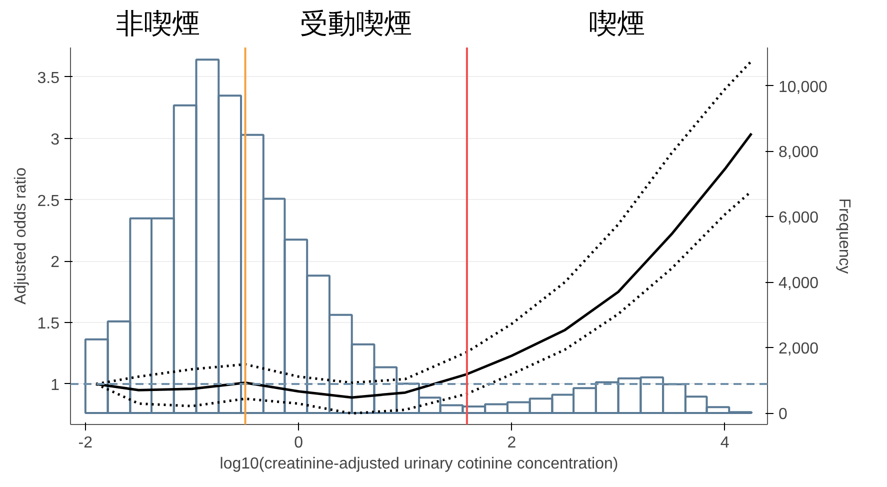 The height and width of the screenshot is (487, 887). I want to click on y-tick-label: 3.5, so click(48, 78).